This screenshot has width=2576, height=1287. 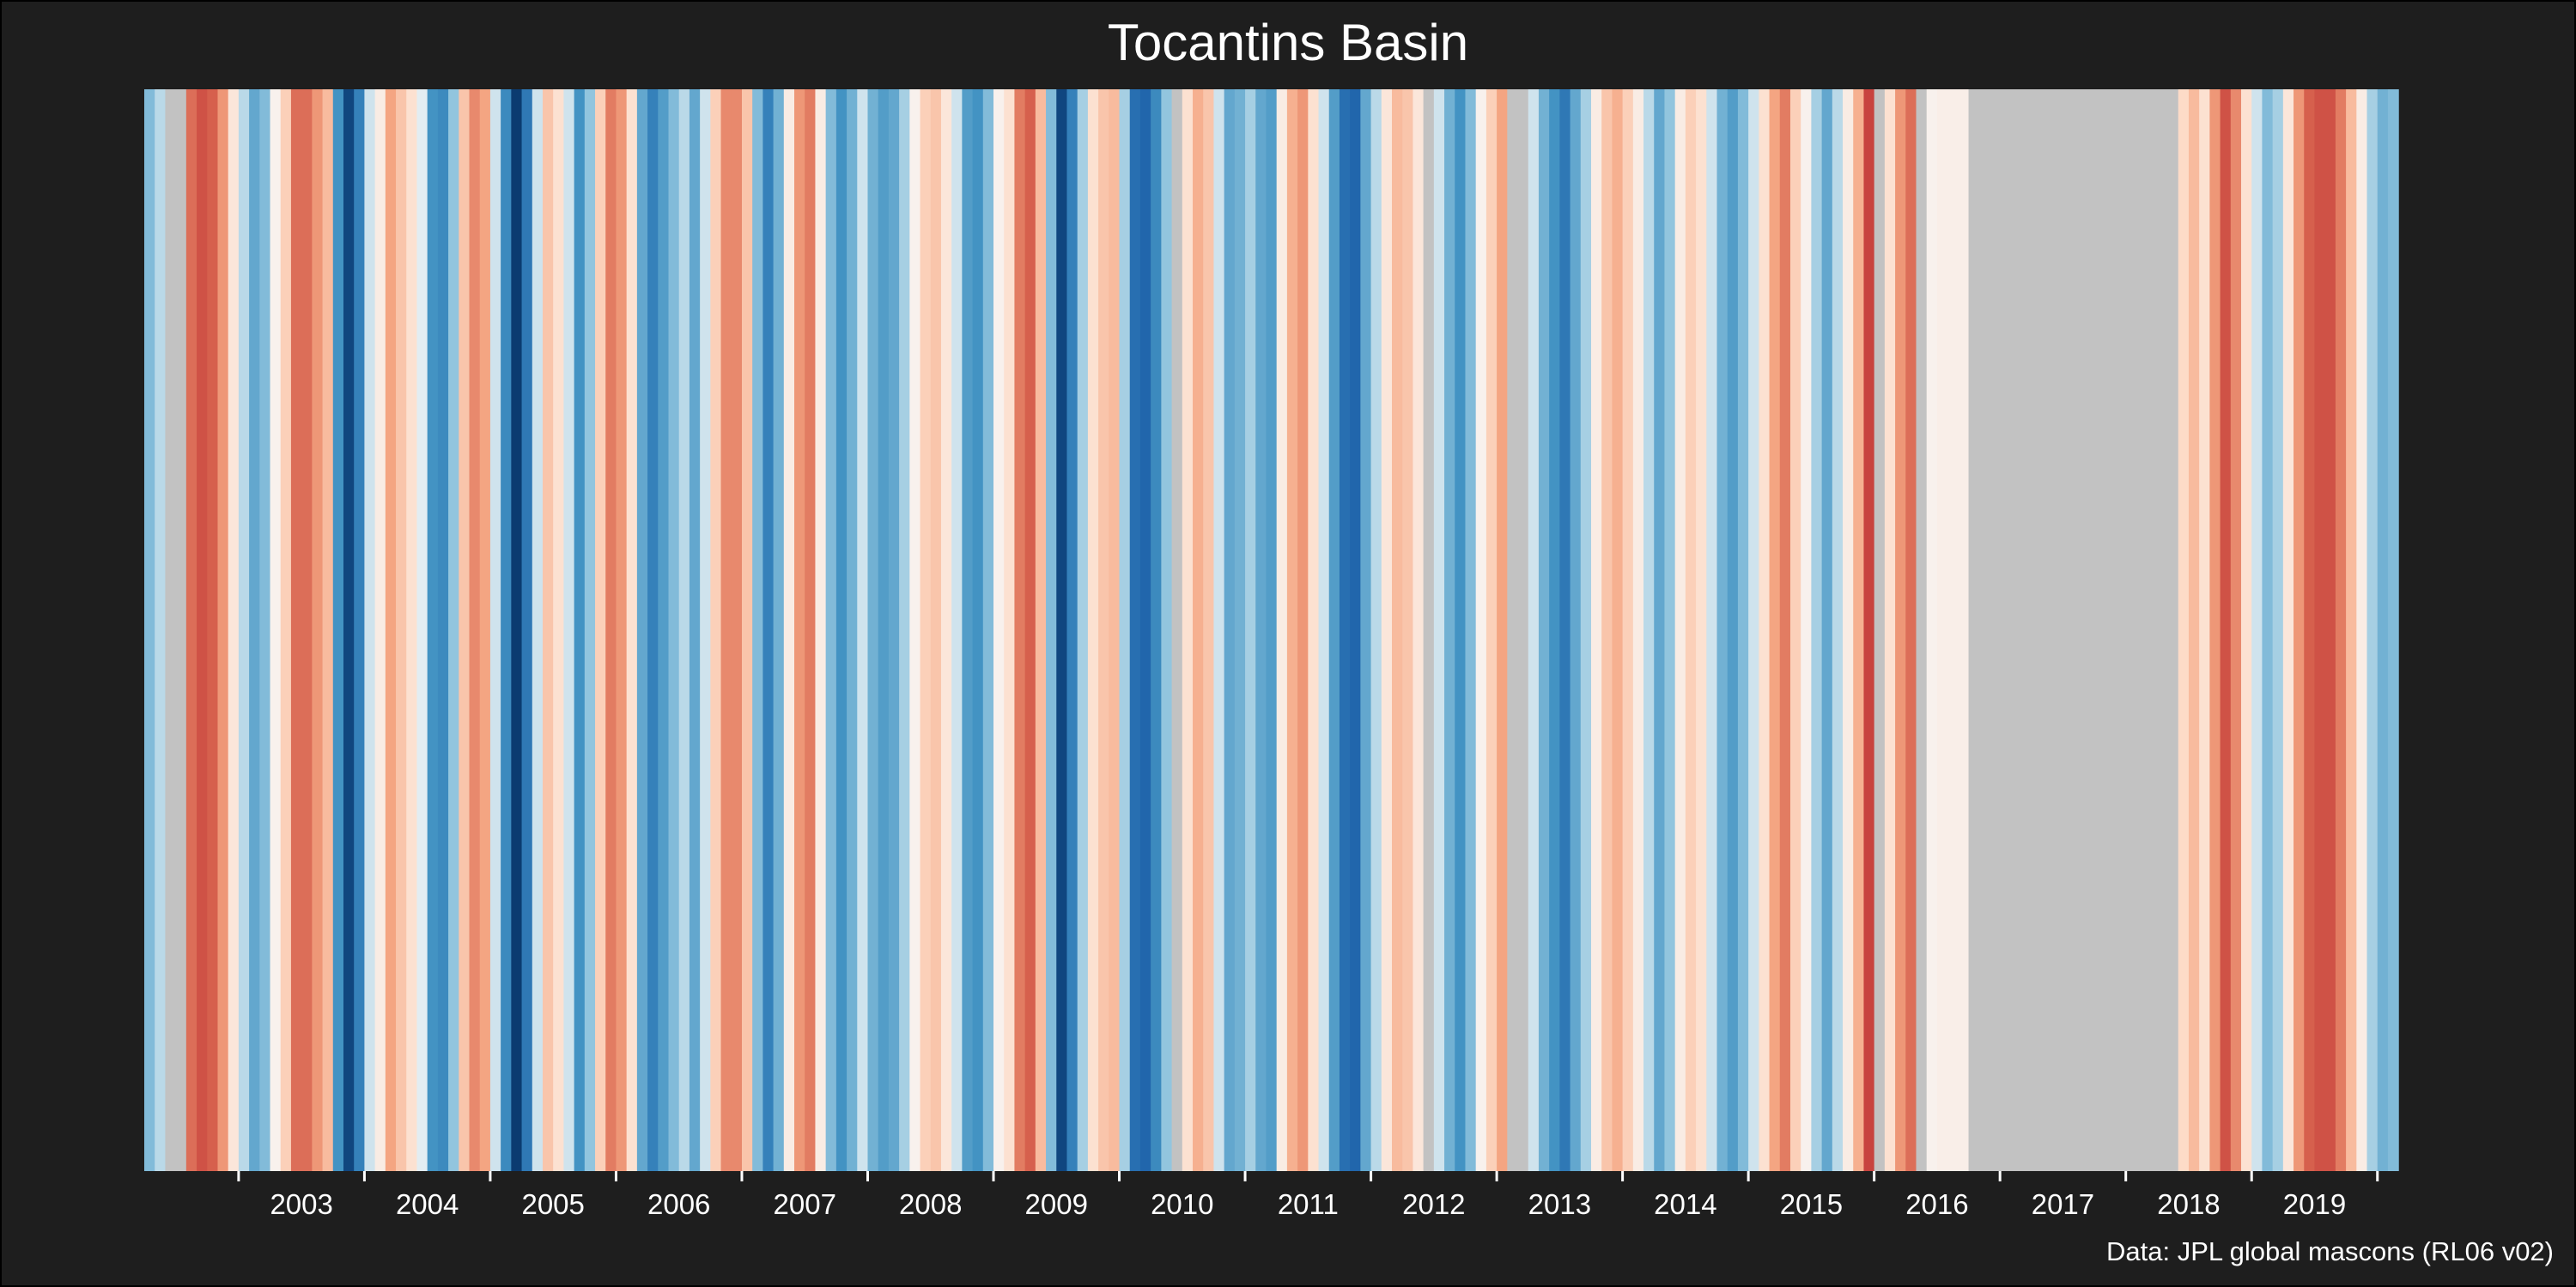 I want to click on x-tick-label-2009: 2009, so click(x=1056, y=1204).